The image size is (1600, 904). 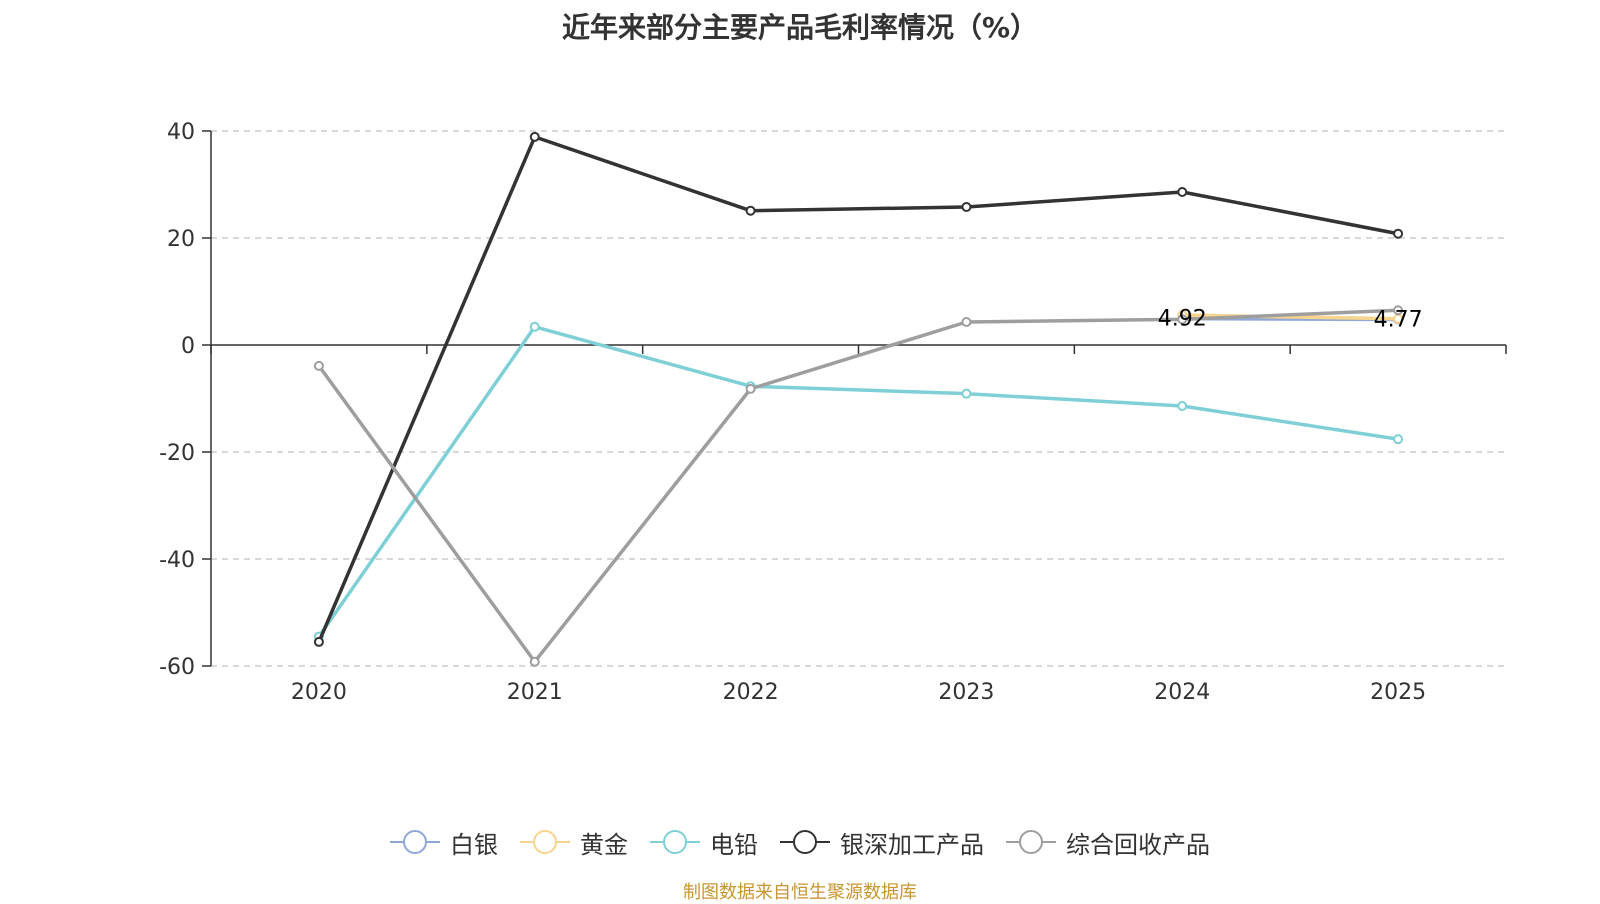 What do you see at coordinates (181, 239) in the screenshot?
I see `y-tick-label: 20` at bounding box center [181, 239].